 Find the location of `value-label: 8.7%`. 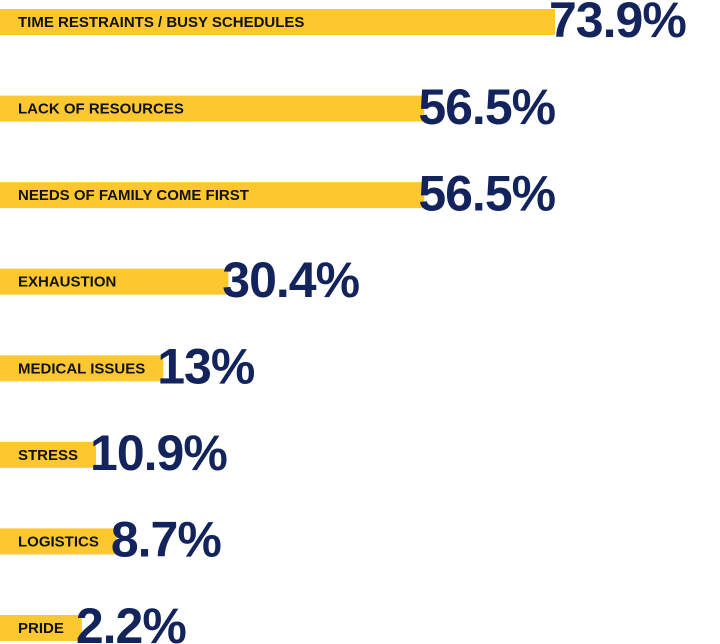

value-label: 8.7% is located at coordinates (166, 540).